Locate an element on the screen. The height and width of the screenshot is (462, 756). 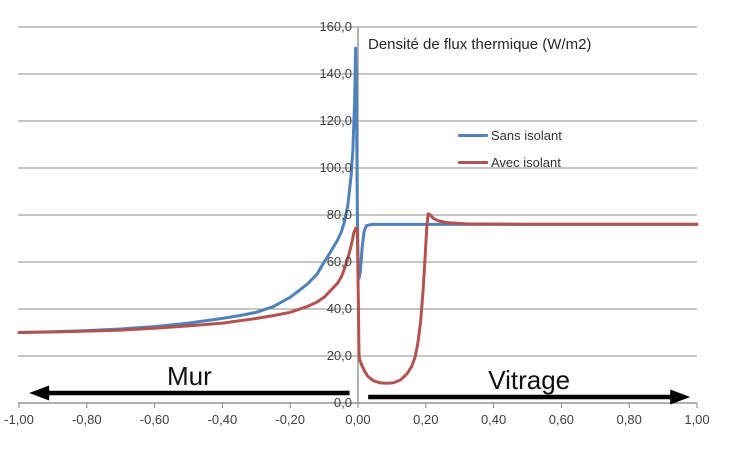
x-tick-label: 0,00 is located at coordinates (358, 419).